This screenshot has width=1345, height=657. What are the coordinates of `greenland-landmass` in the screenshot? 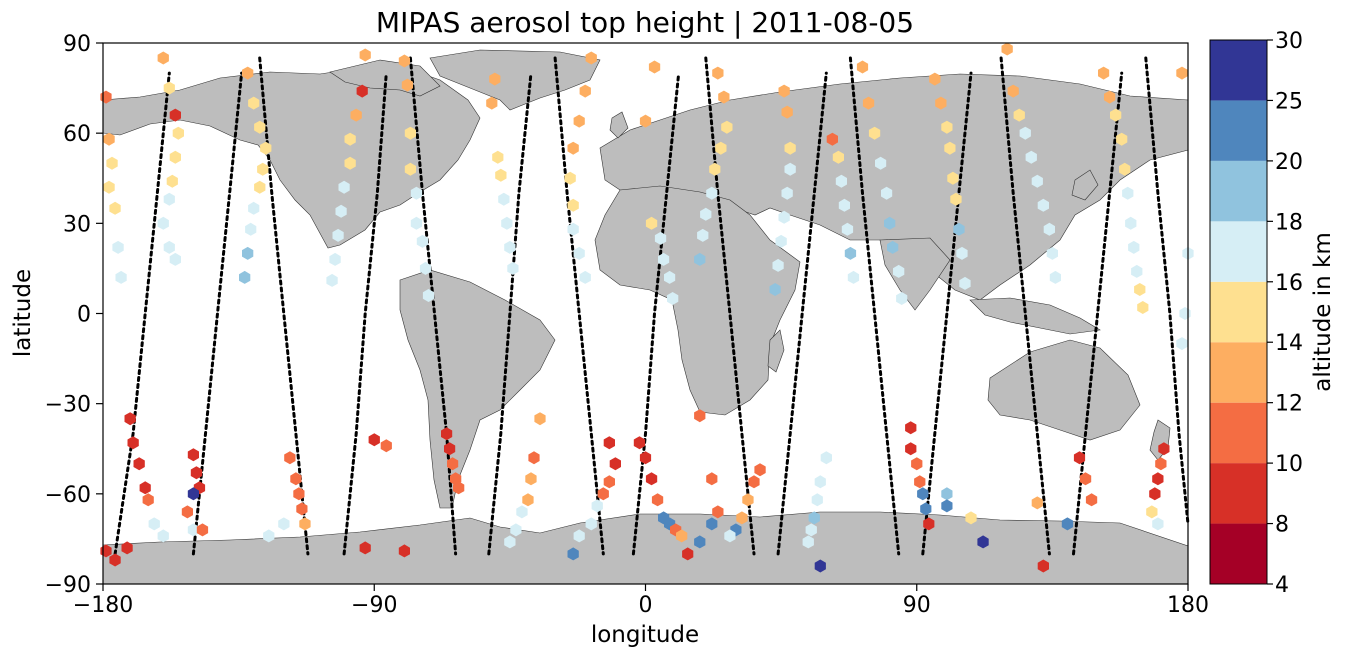 It's located at (515, 80).